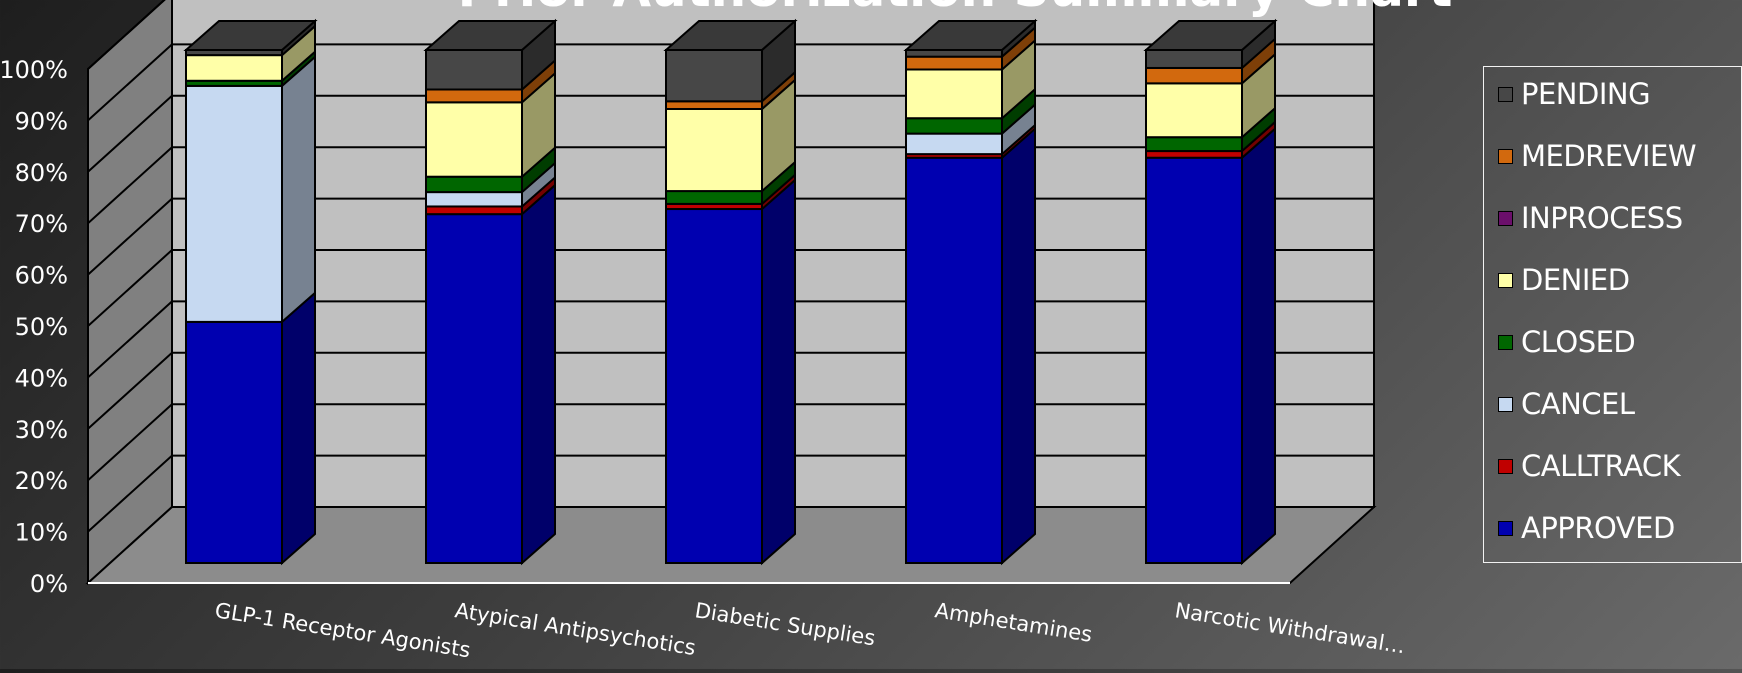  Describe the element at coordinates (41, 276) in the screenshot. I see `y-tick-label: 60%` at that location.